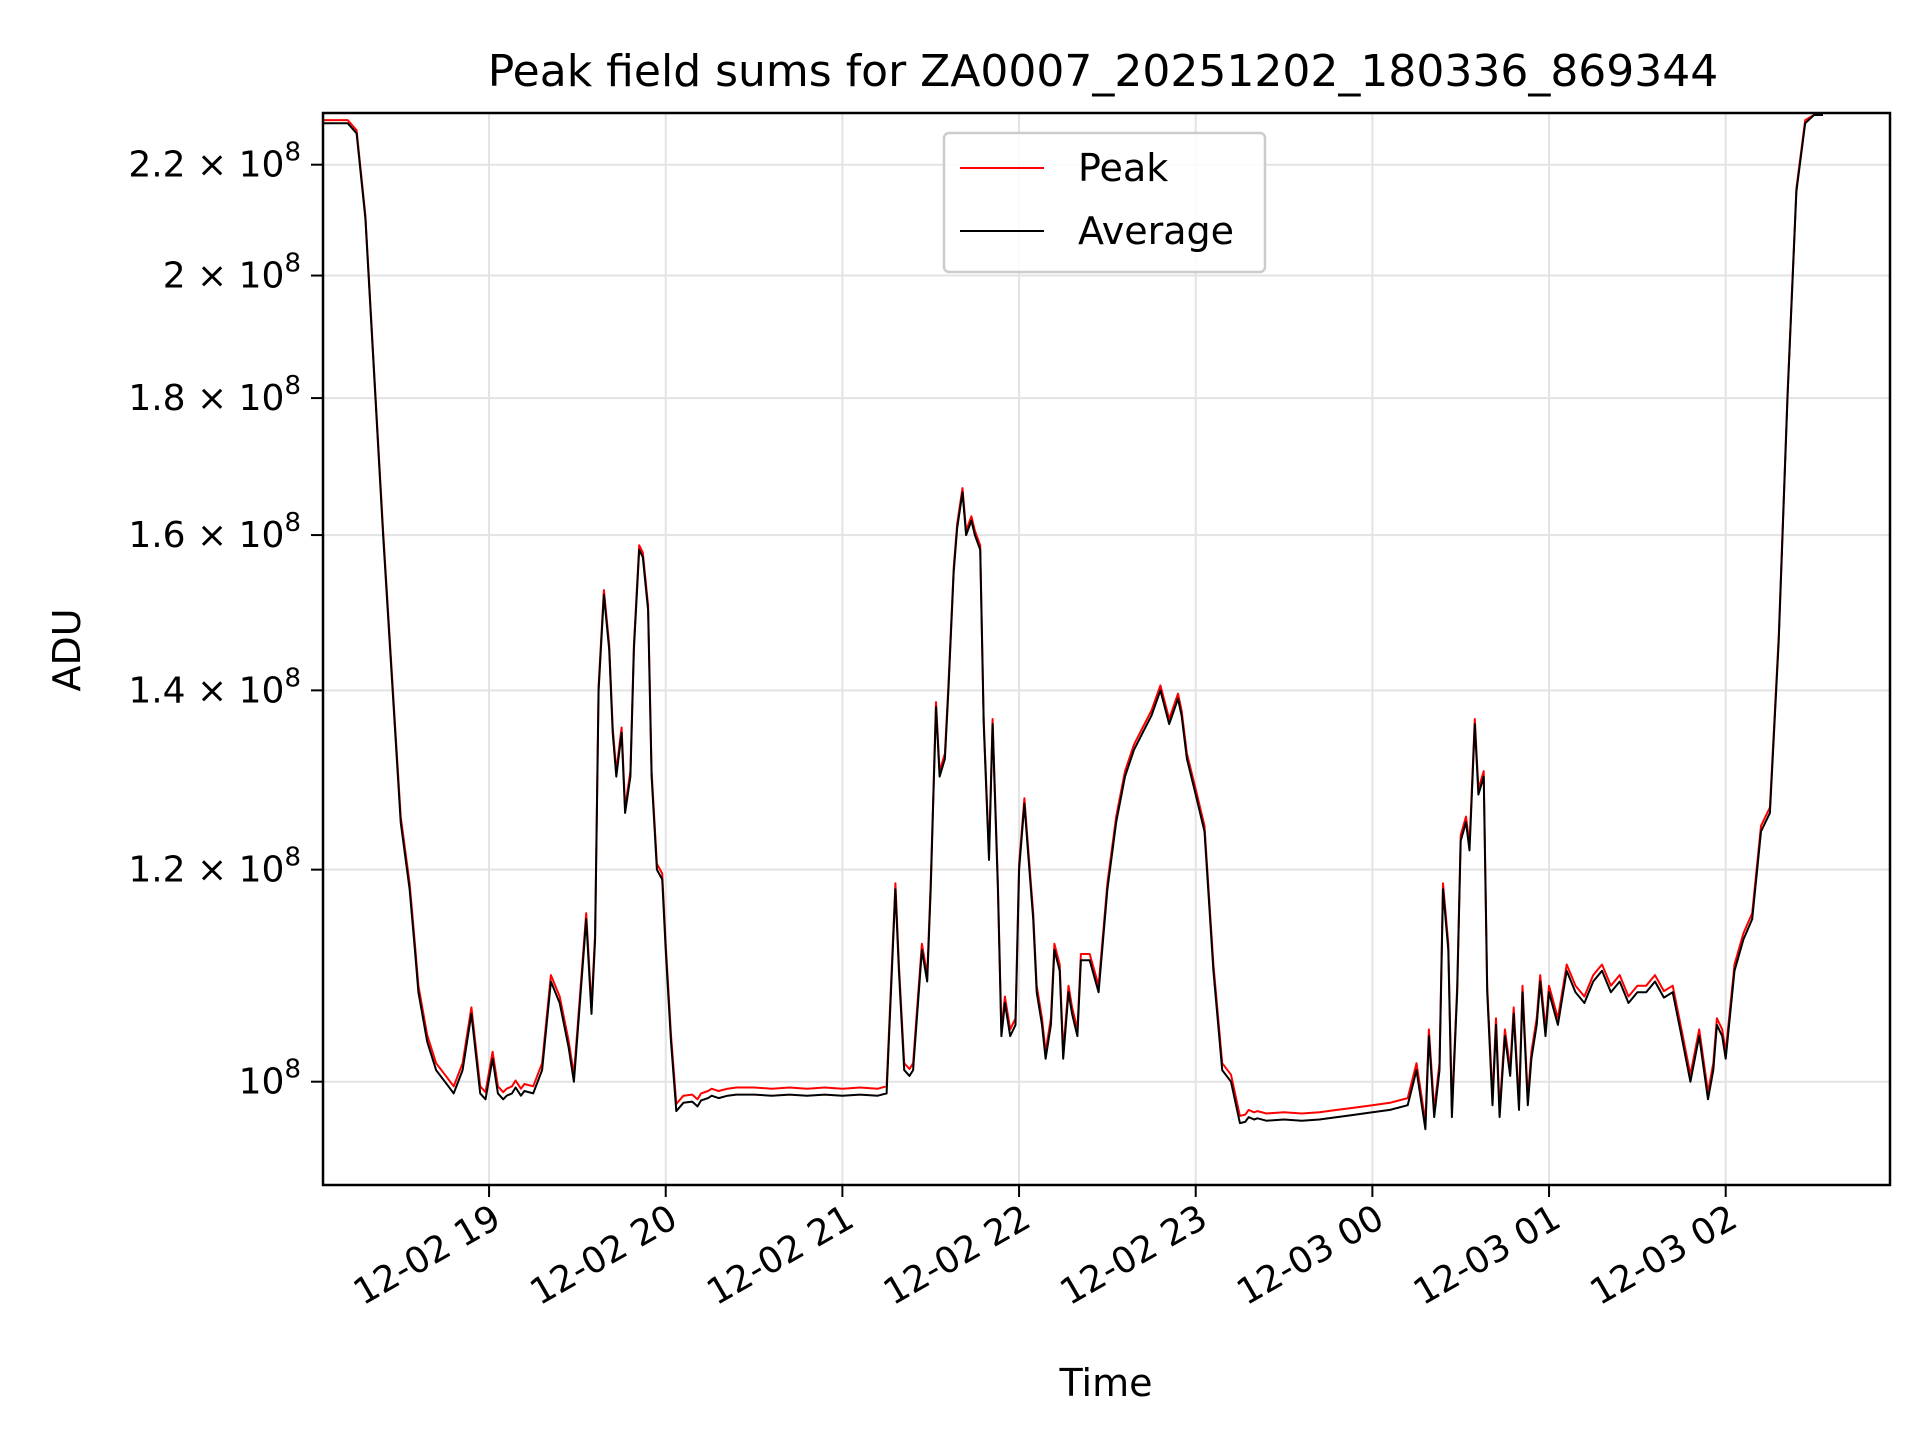 The height and width of the screenshot is (1440, 1920). I want to click on y-tick-label: 1.8 × 108, so click(214, 395).